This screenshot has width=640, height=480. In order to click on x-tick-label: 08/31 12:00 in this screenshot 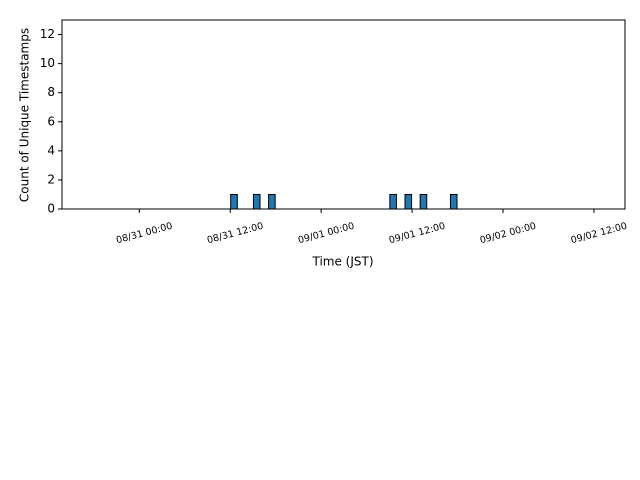, I will do `click(235, 234)`.